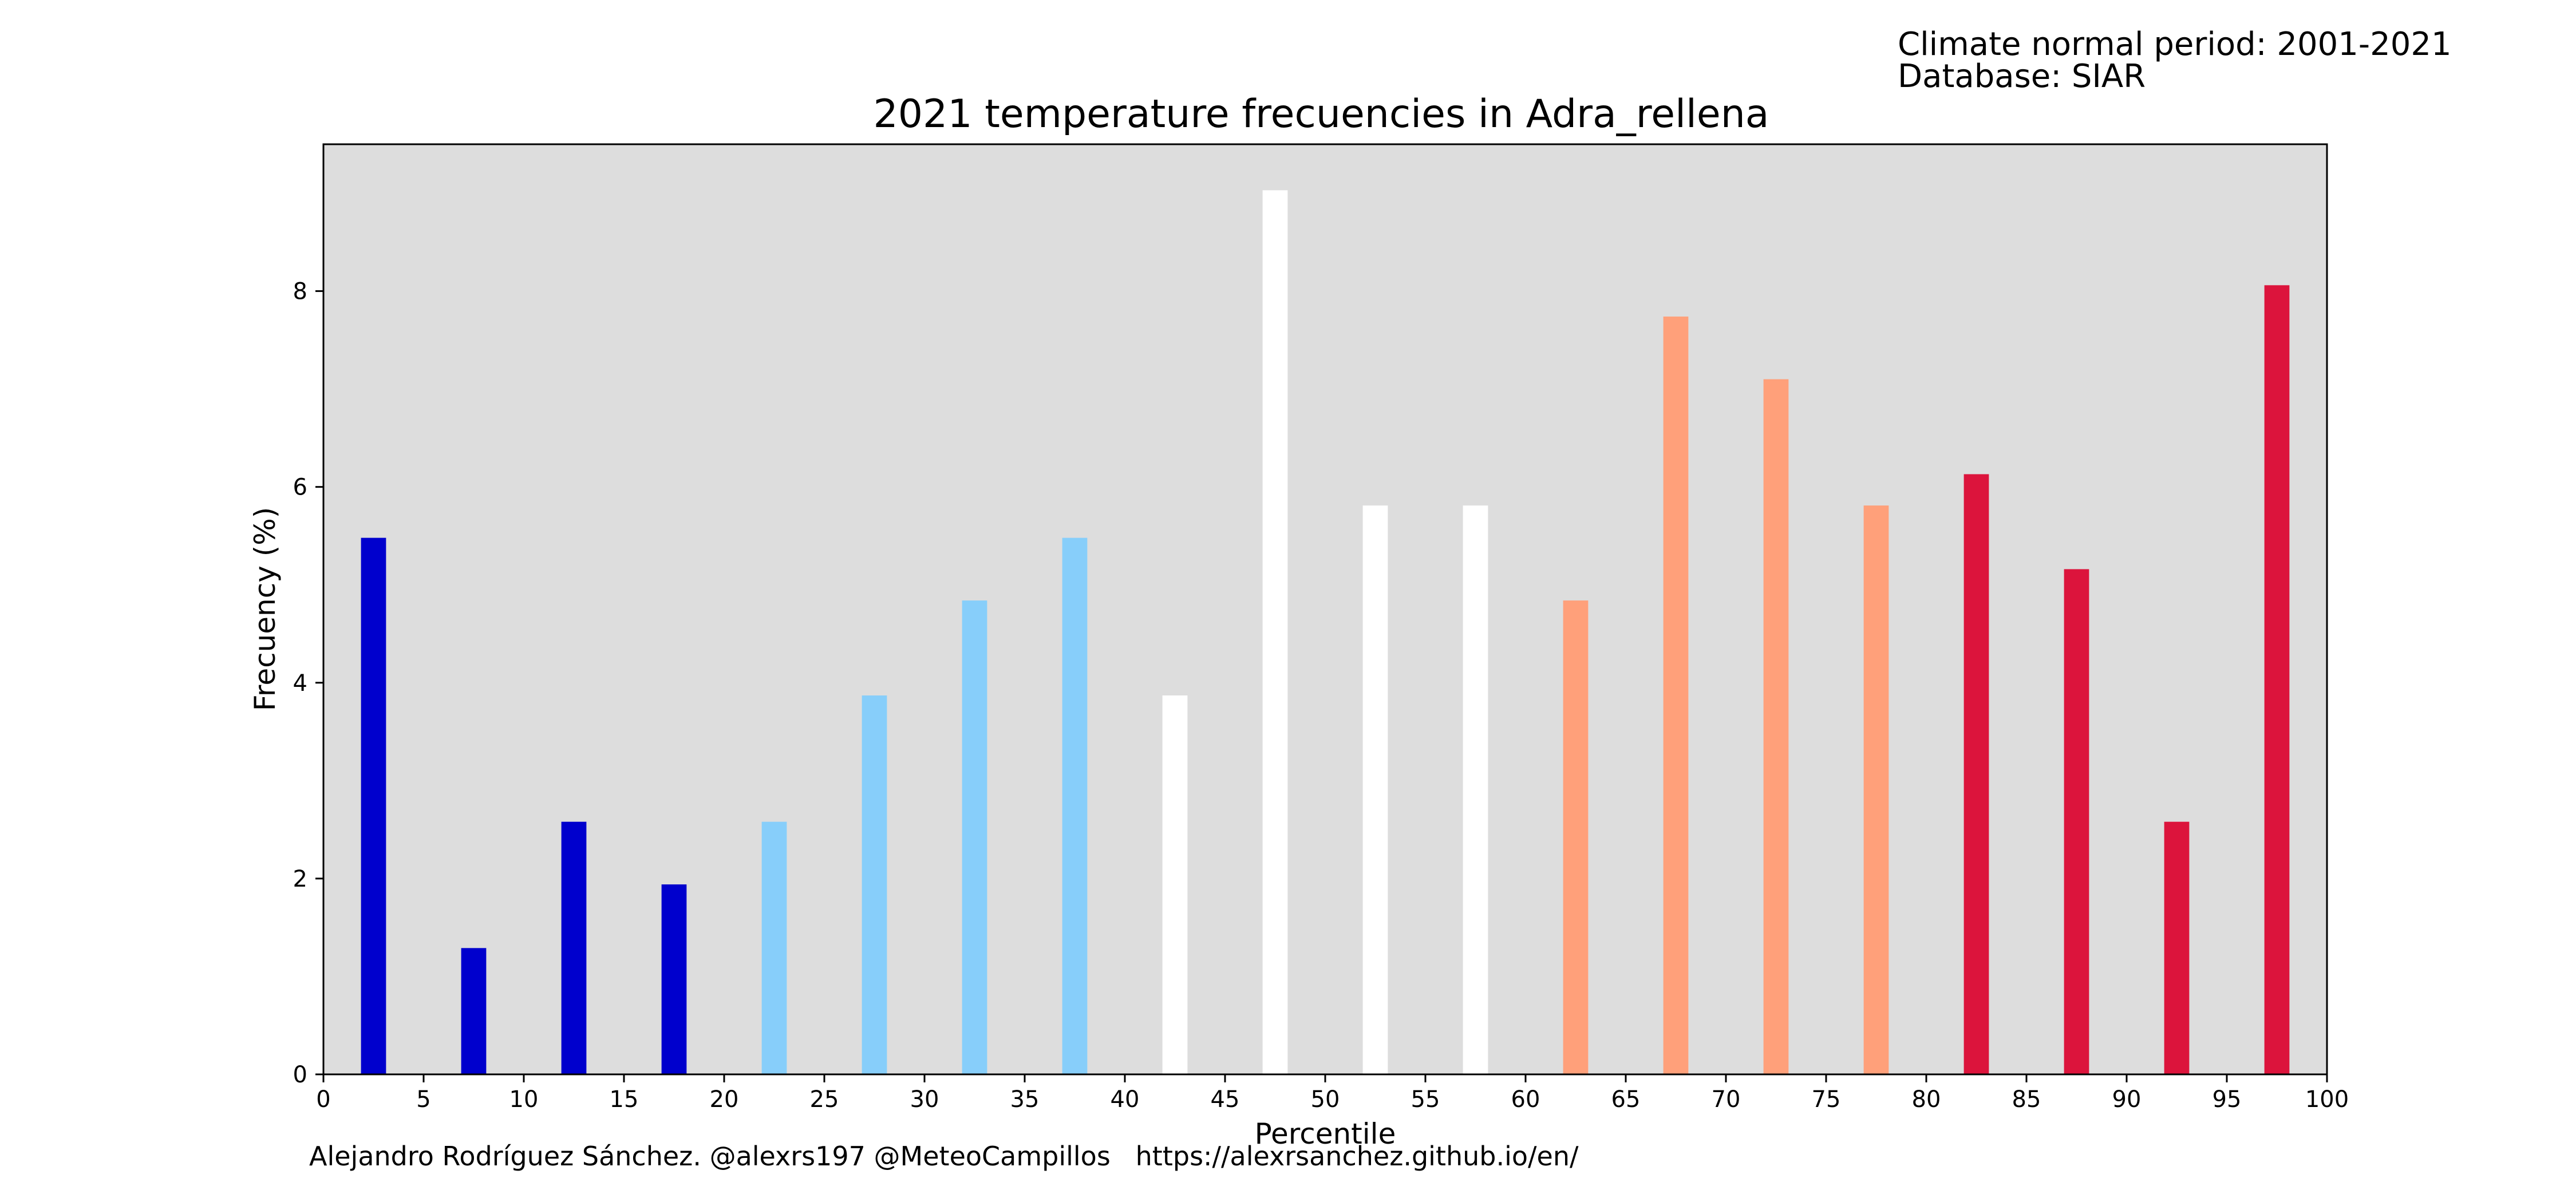 The height and width of the screenshot is (1202, 2576). I want to click on x-tick-label: 85, so click(2026, 1100).